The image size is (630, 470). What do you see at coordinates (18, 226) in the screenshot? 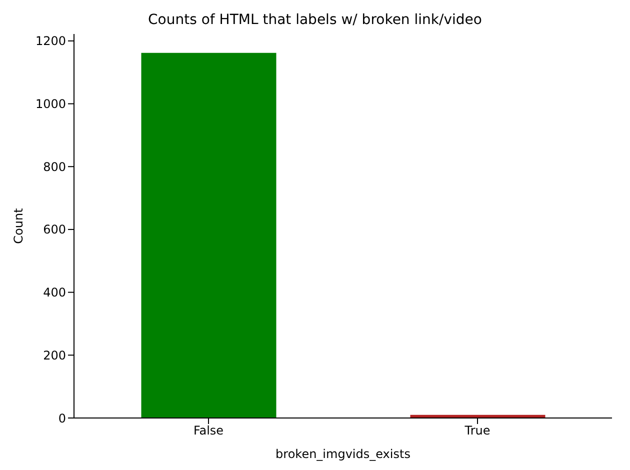
I see `y-axis-title: Count` at bounding box center [18, 226].